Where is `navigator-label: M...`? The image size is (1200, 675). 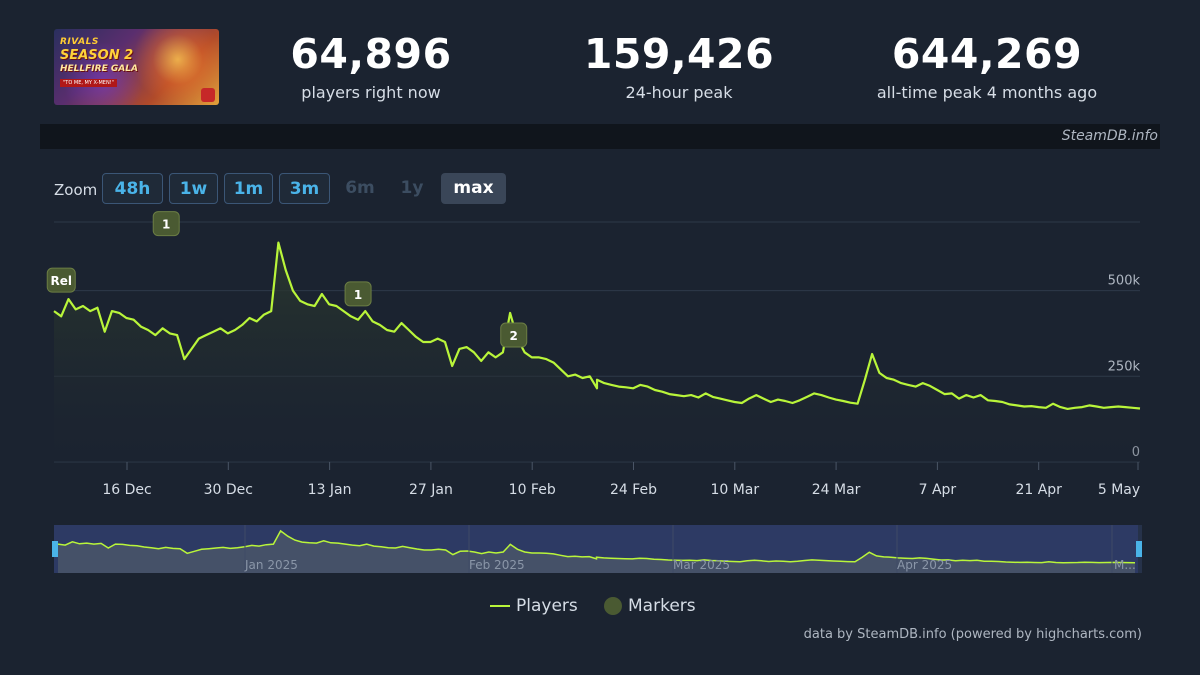
navigator-label: M... is located at coordinates (1125, 565).